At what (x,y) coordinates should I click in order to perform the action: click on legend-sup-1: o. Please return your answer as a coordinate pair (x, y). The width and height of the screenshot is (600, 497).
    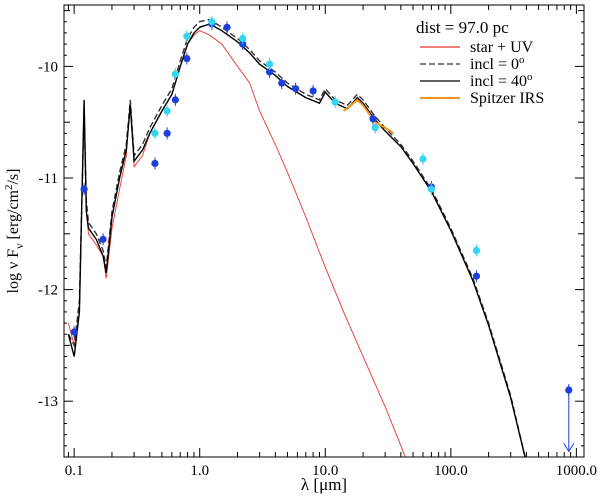
    Looking at the image, I should click on (522, 60).